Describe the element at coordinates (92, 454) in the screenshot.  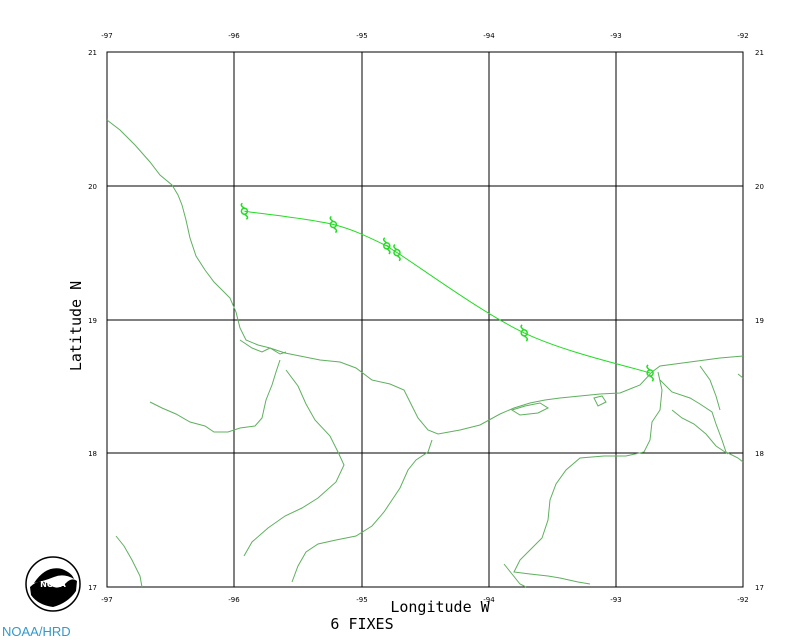
I see `lat-tick-left: 18` at that location.